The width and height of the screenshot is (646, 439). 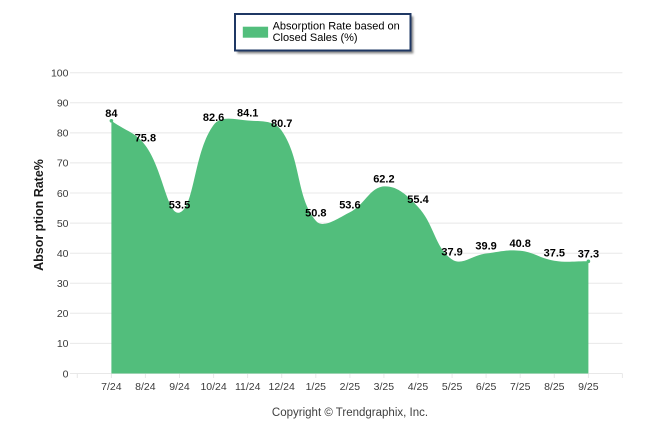 What do you see at coordinates (247, 114) in the screenshot?
I see `svg-text: 84.1` at bounding box center [247, 114].